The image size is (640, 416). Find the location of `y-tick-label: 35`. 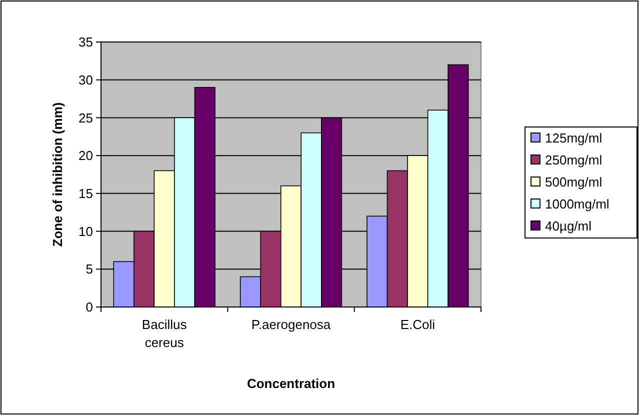

y-tick-label: 35 is located at coordinates (85, 42).